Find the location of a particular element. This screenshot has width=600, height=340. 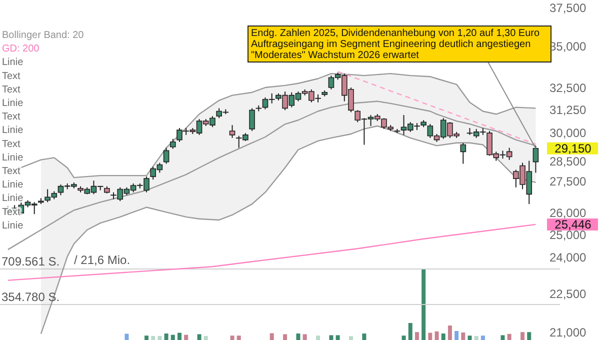

y-tick-label: 24,000 is located at coordinates (568, 257).